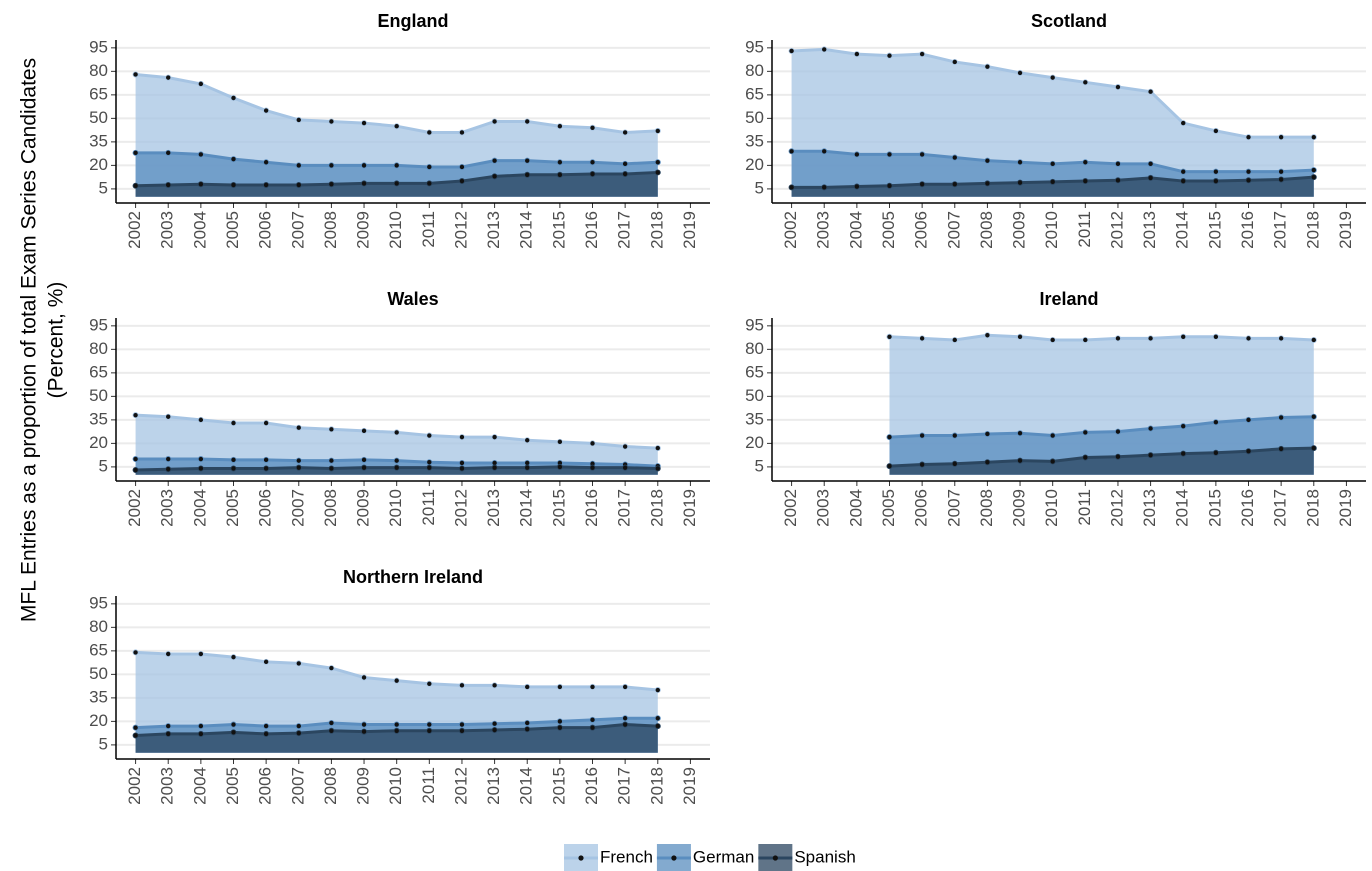 The width and height of the screenshot is (1372, 871). I want to click on x-tick-label: 2009, so click(1019, 508).